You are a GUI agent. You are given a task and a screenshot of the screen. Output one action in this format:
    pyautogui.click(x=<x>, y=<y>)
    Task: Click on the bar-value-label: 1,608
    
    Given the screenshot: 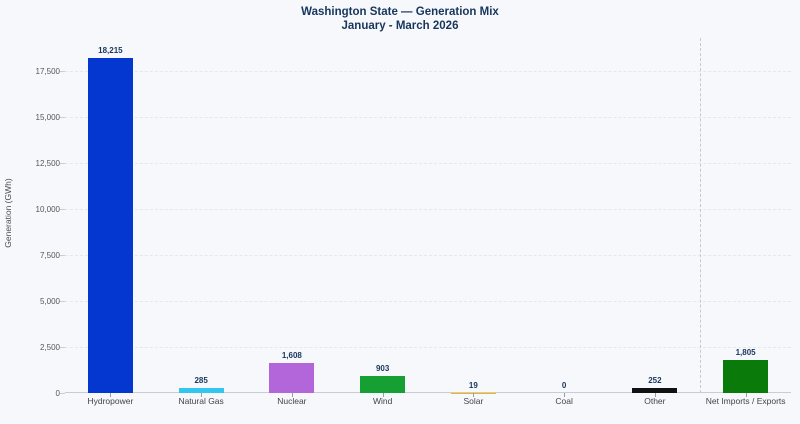 What is the action you would take?
    pyautogui.click(x=291, y=356)
    